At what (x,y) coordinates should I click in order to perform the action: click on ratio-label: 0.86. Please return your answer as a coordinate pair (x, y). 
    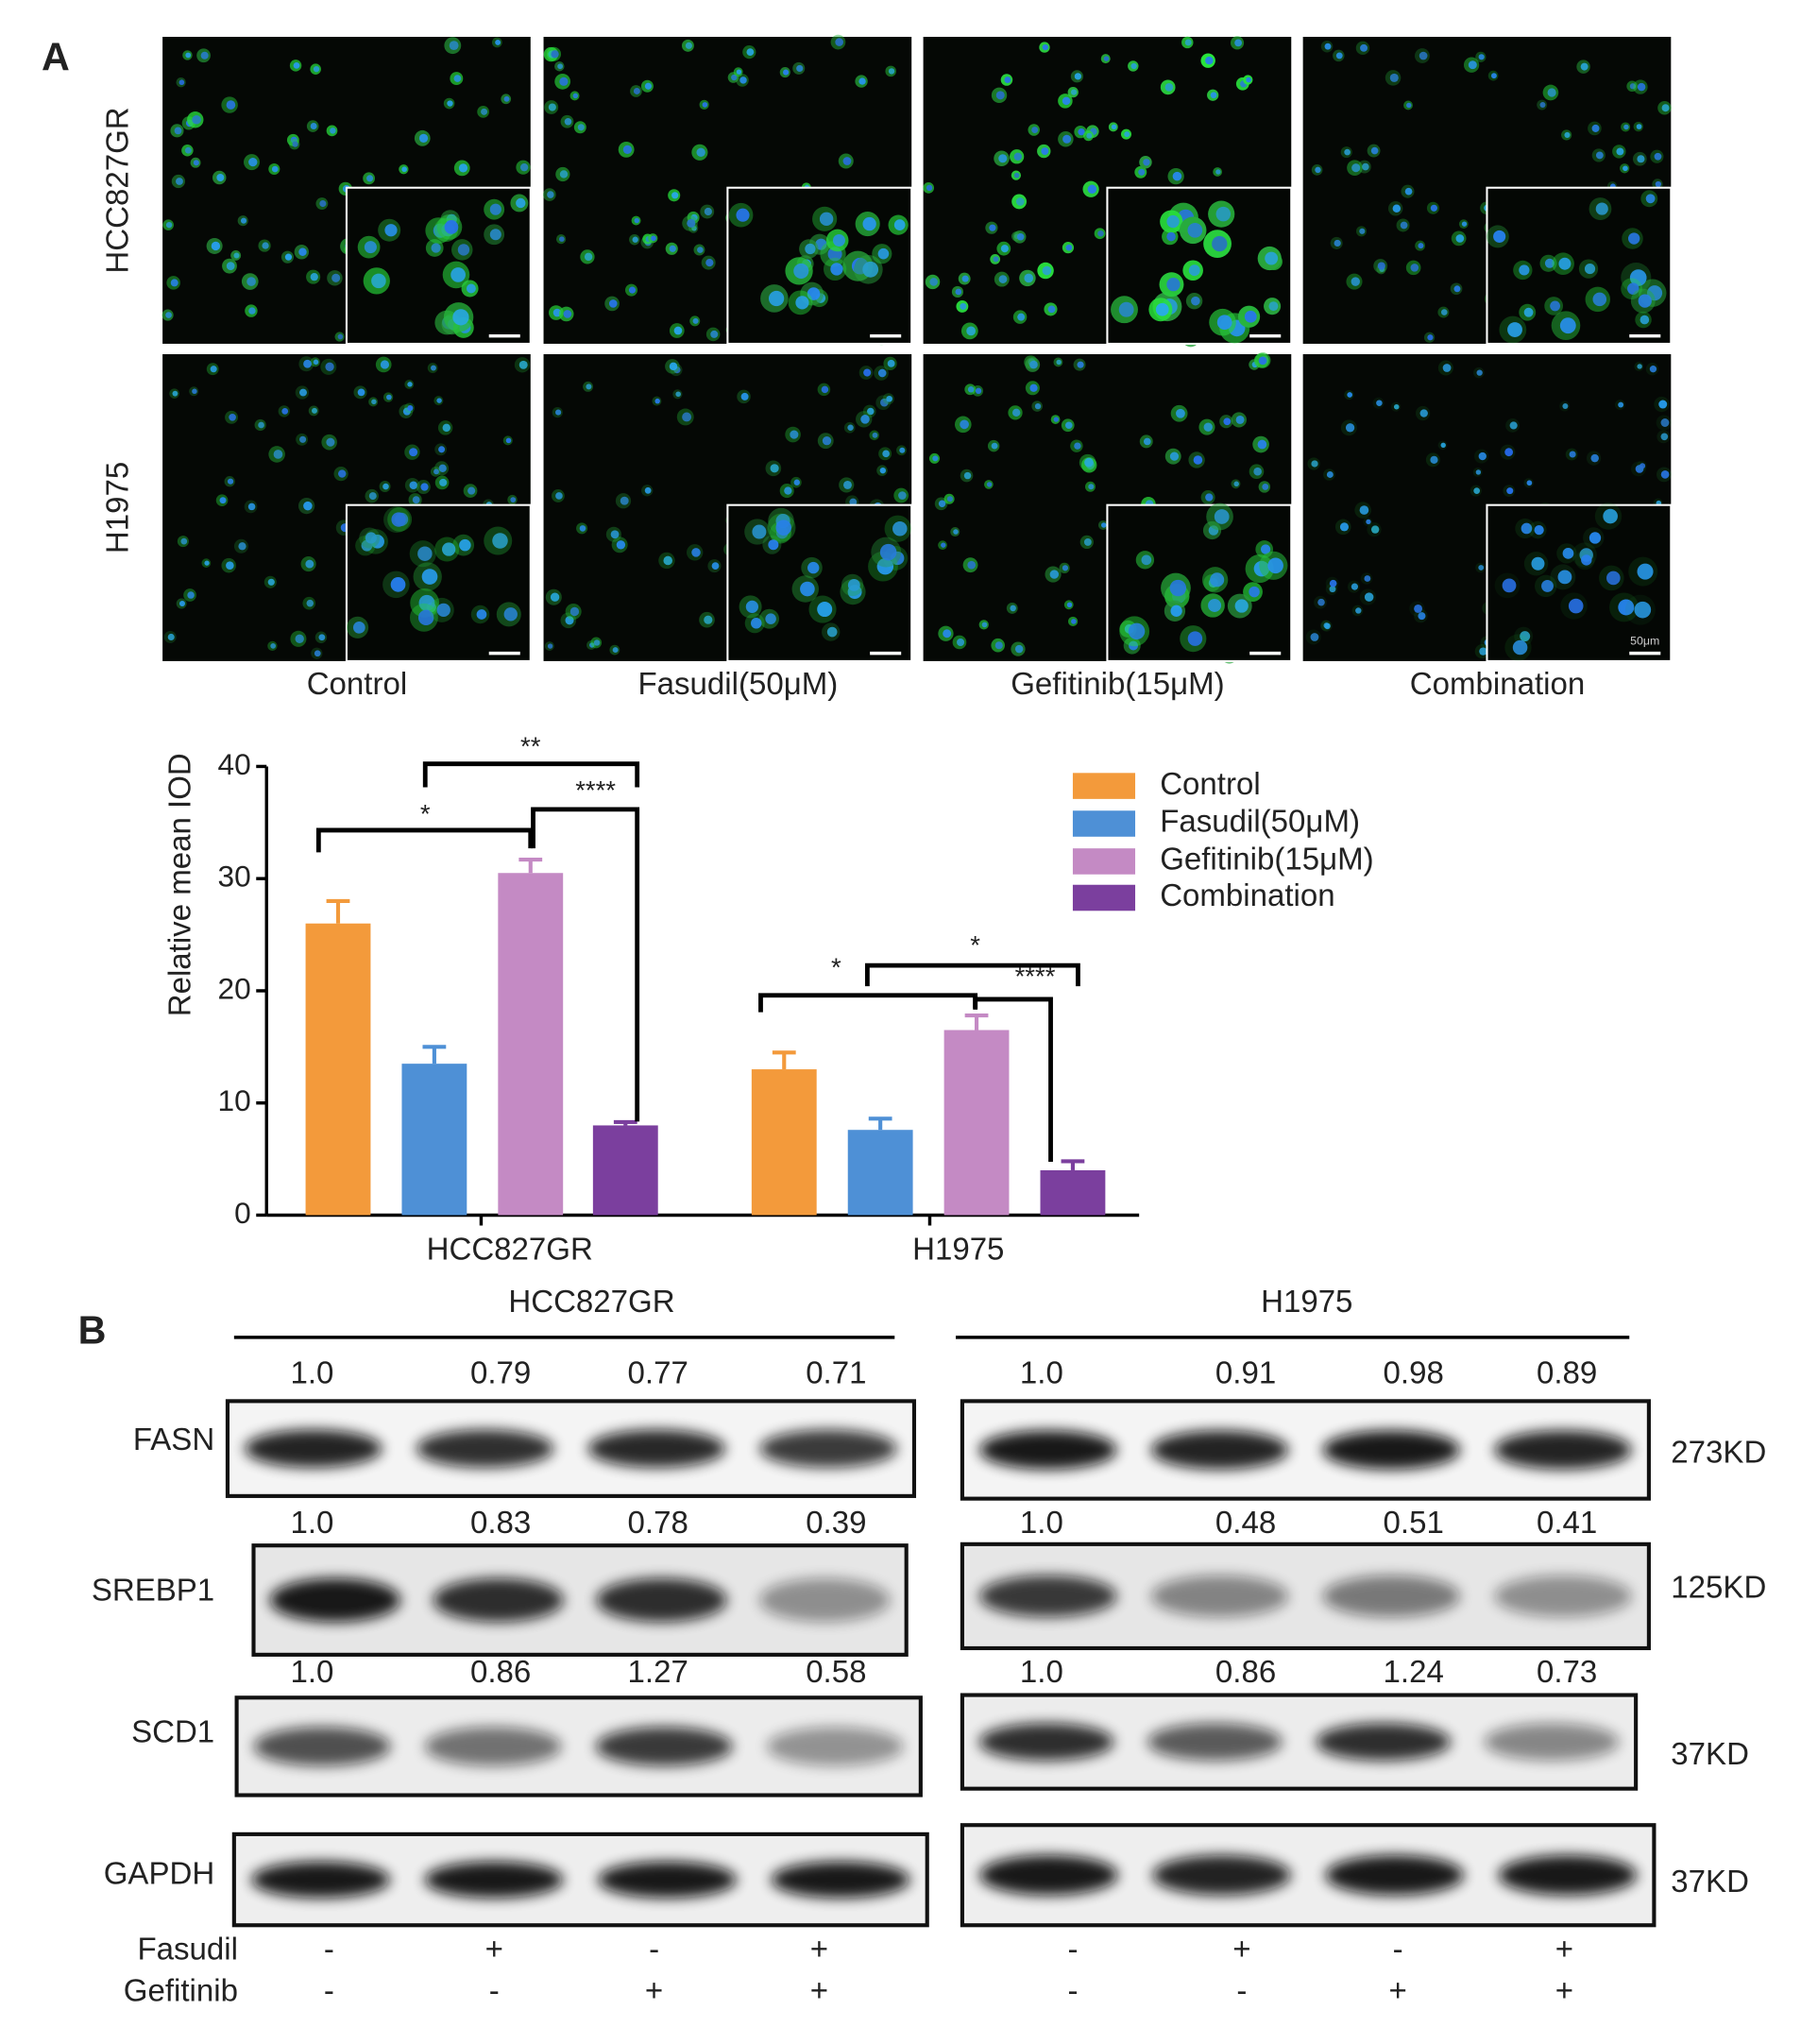
    Looking at the image, I should click on (500, 1673).